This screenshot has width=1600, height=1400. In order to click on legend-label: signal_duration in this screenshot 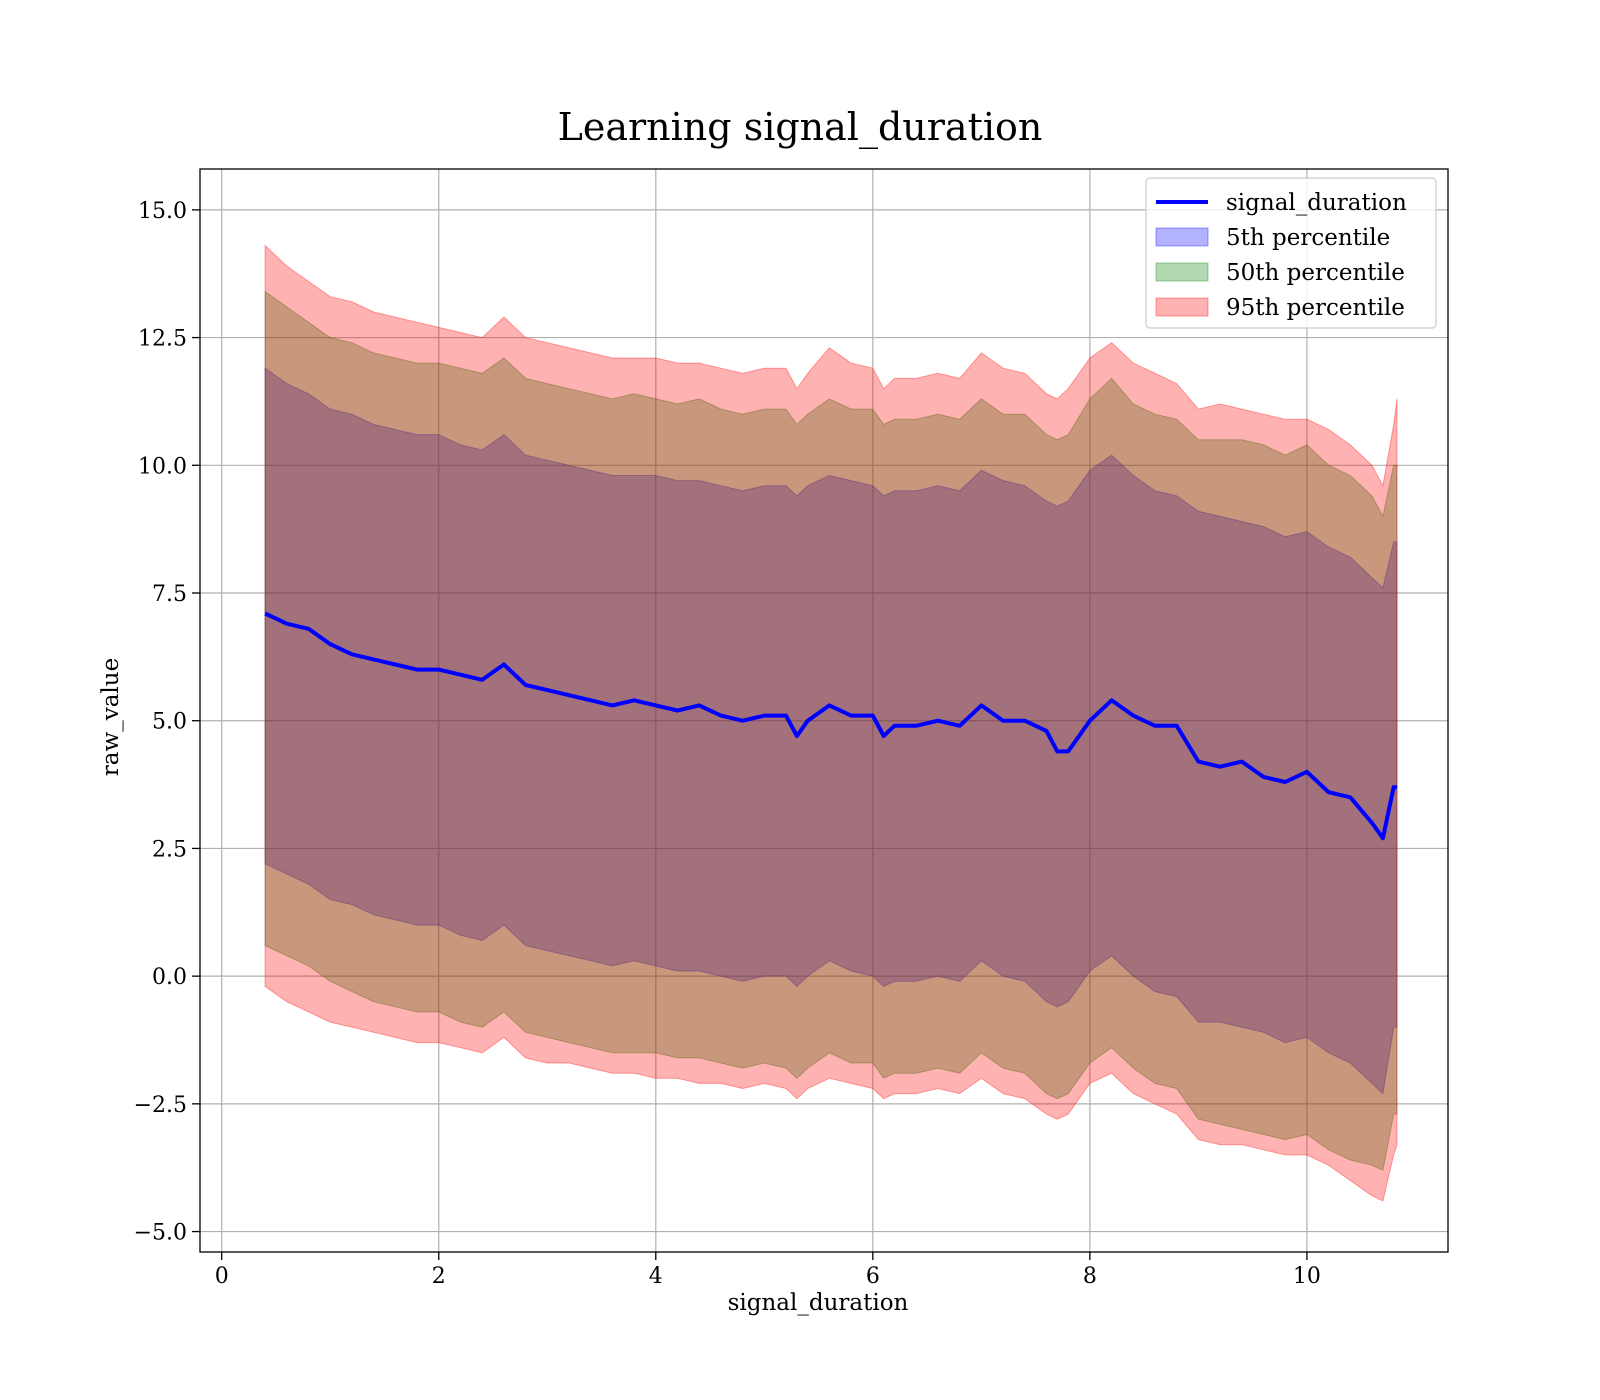, I will do `click(1316, 203)`.